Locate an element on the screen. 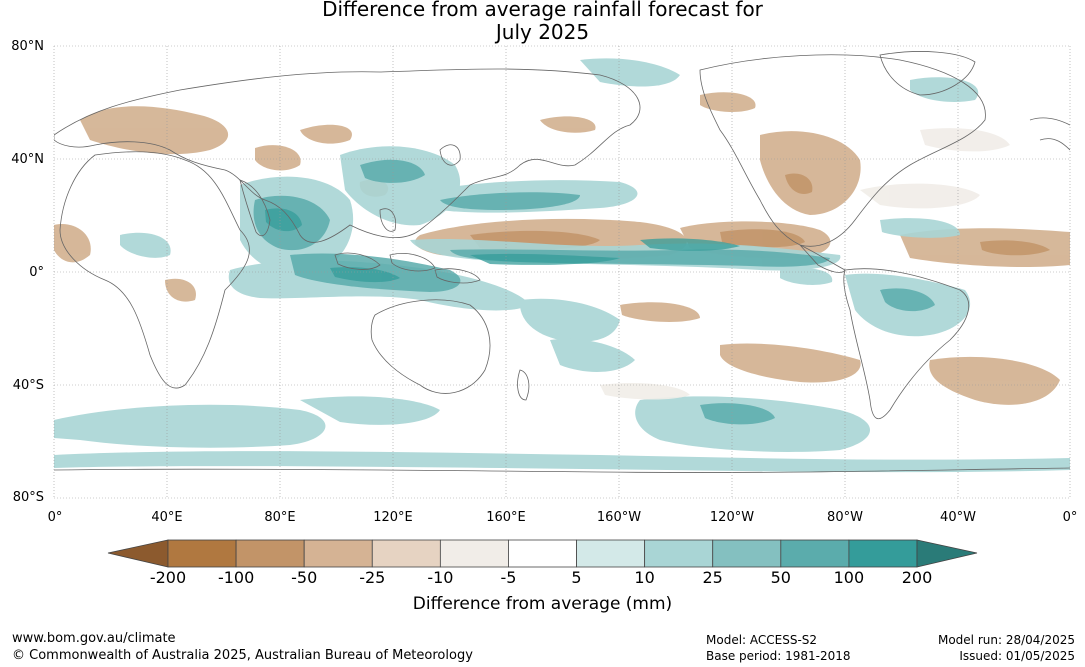 This screenshot has height=667, width=1085. colorbar-tick-label: 100 is located at coordinates (849, 577).